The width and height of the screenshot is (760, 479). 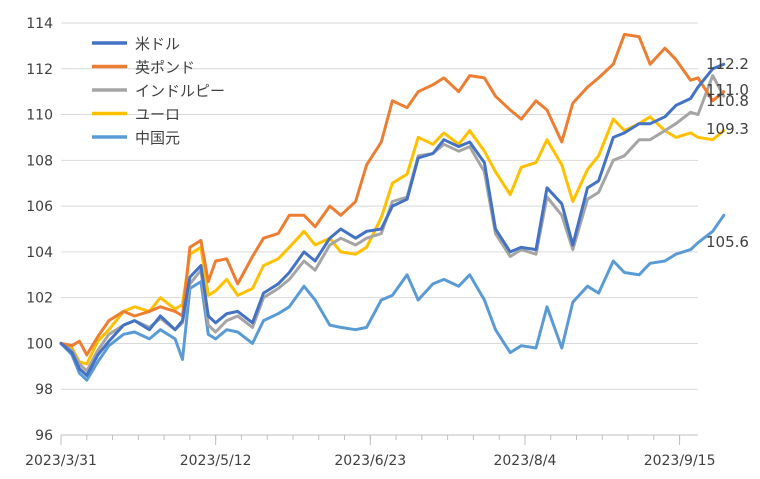 What do you see at coordinates (524, 461) in the screenshot?
I see `x-tick-label: 2023/8/4` at bounding box center [524, 461].